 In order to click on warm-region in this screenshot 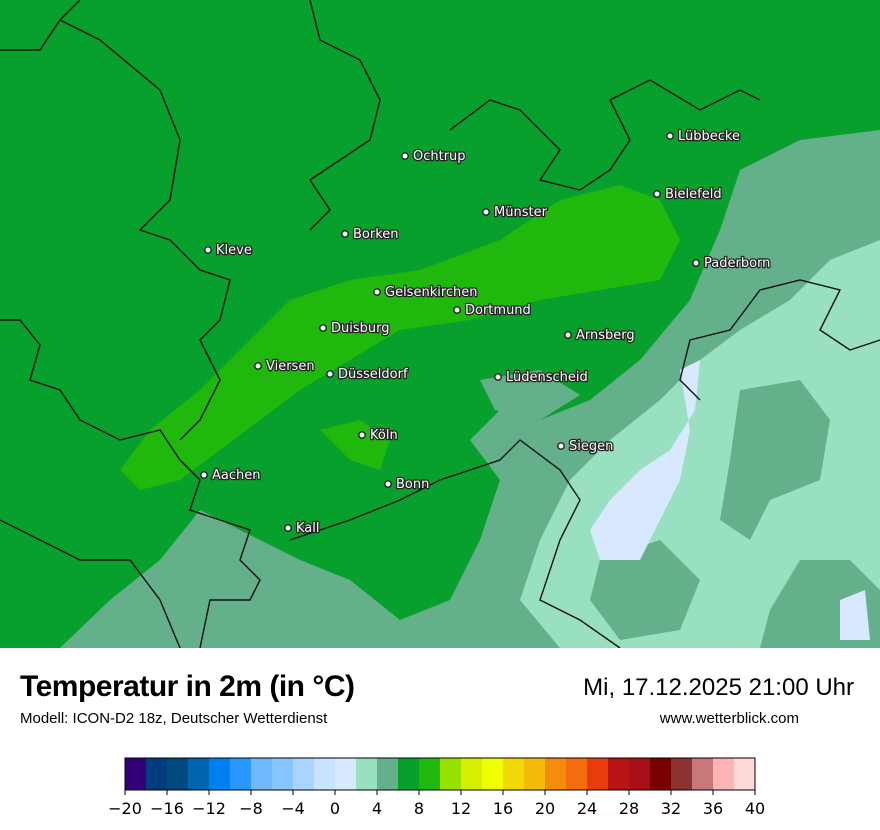, I will do `click(355, 445)`.